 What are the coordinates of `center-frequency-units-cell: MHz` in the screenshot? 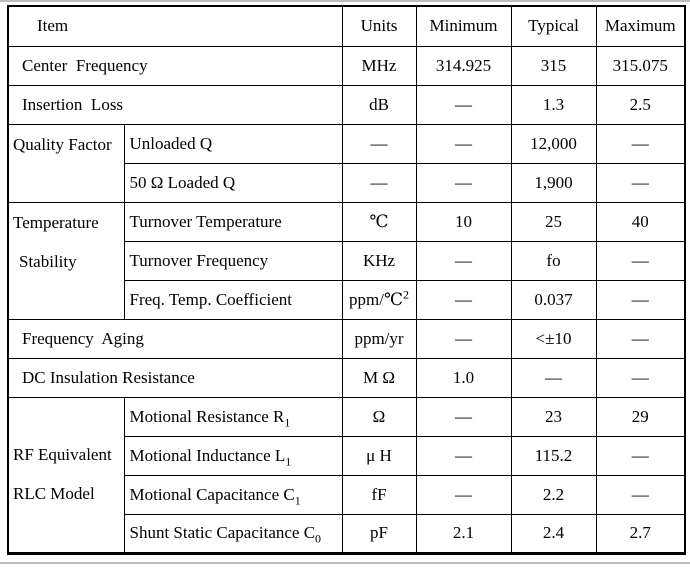 It's located at (379, 65).